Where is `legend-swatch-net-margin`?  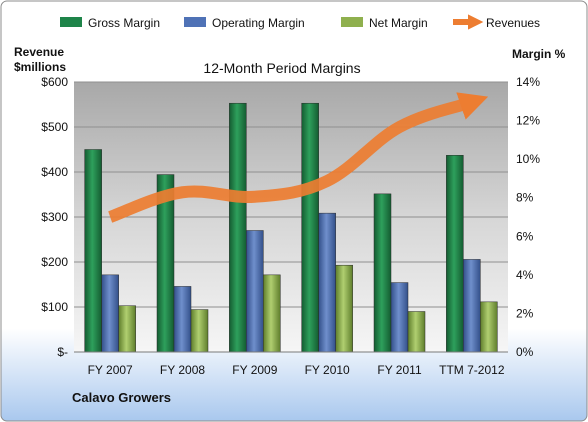
legend-swatch-net-margin is located at coordinates (352, 22).